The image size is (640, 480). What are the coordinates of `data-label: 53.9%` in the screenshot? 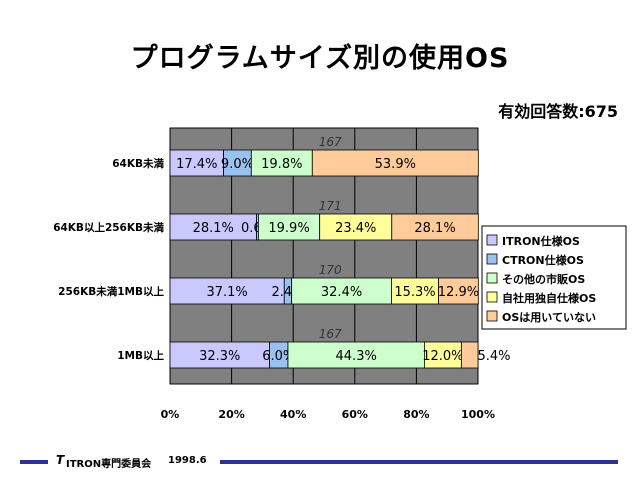 It's located at (395, 164).